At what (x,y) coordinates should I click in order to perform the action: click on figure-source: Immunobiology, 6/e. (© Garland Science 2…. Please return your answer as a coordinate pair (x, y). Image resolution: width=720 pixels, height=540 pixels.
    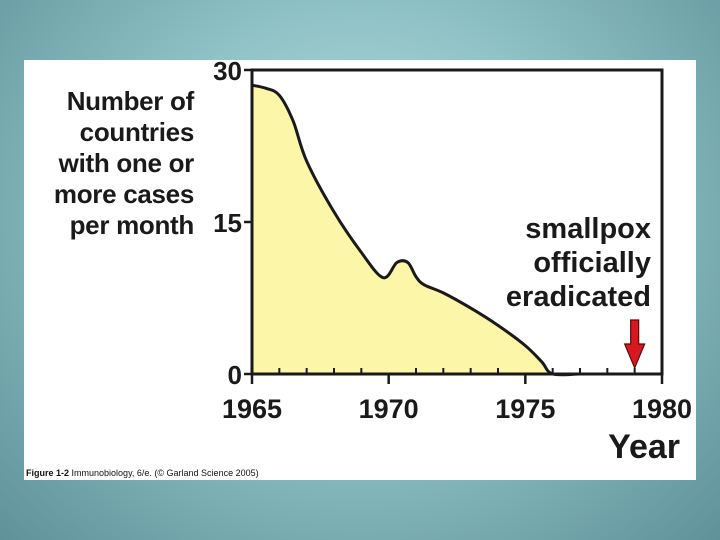
    Looking at the image, I should click on (165, 473).